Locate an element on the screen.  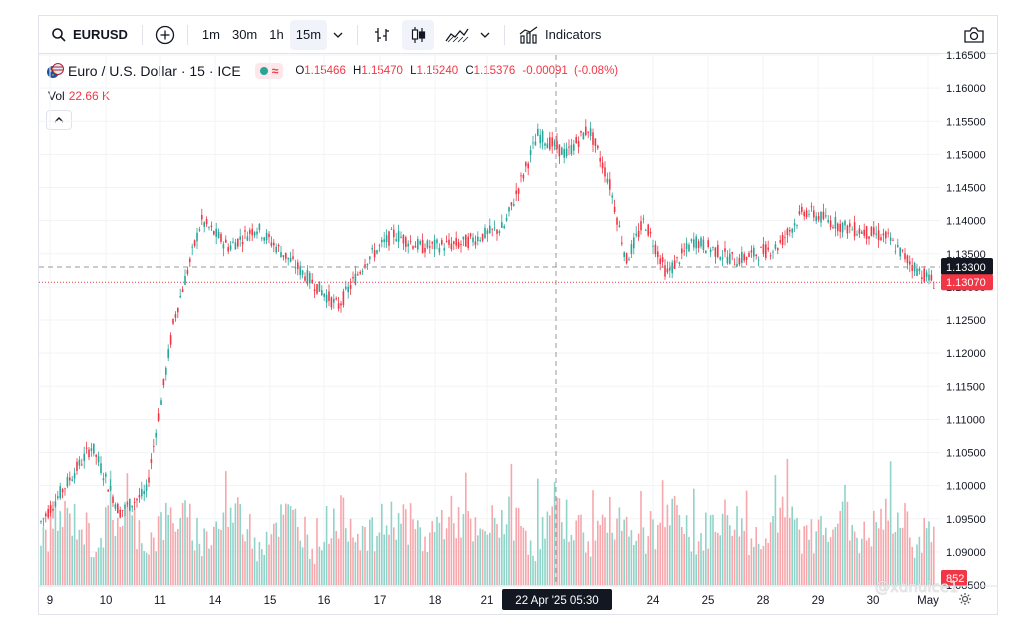
interval-15m: 15m is located at coordinates (308, 34).